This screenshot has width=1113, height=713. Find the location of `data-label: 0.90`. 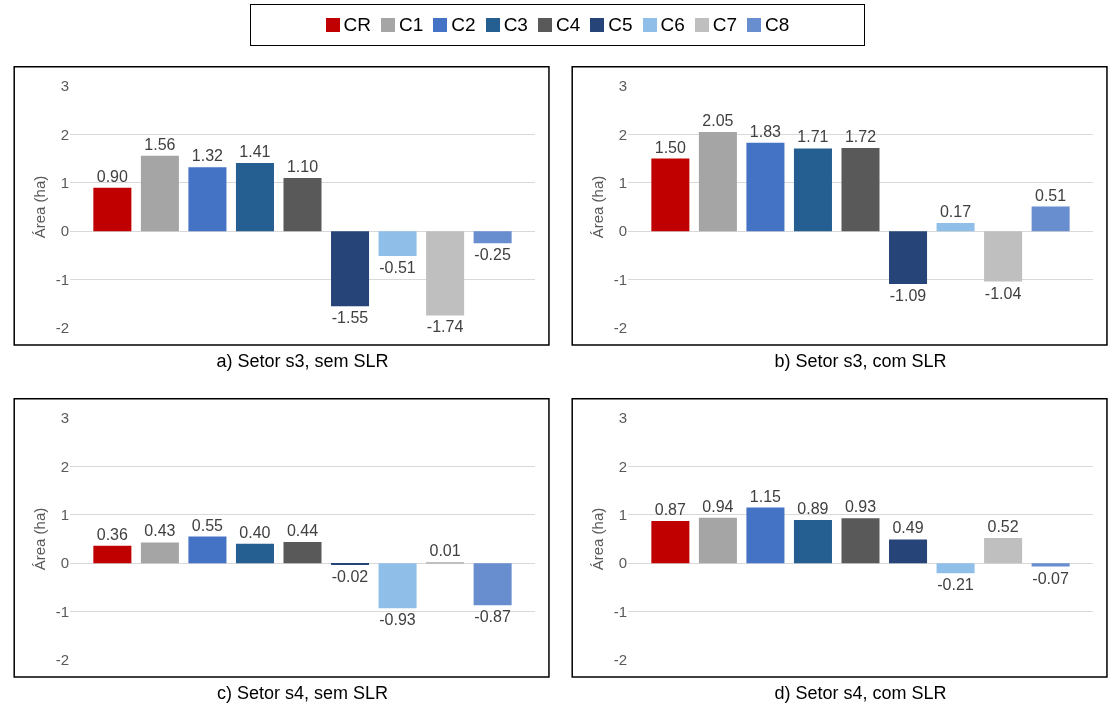

data-label: 0.90 is located at coordinates (112, 176).